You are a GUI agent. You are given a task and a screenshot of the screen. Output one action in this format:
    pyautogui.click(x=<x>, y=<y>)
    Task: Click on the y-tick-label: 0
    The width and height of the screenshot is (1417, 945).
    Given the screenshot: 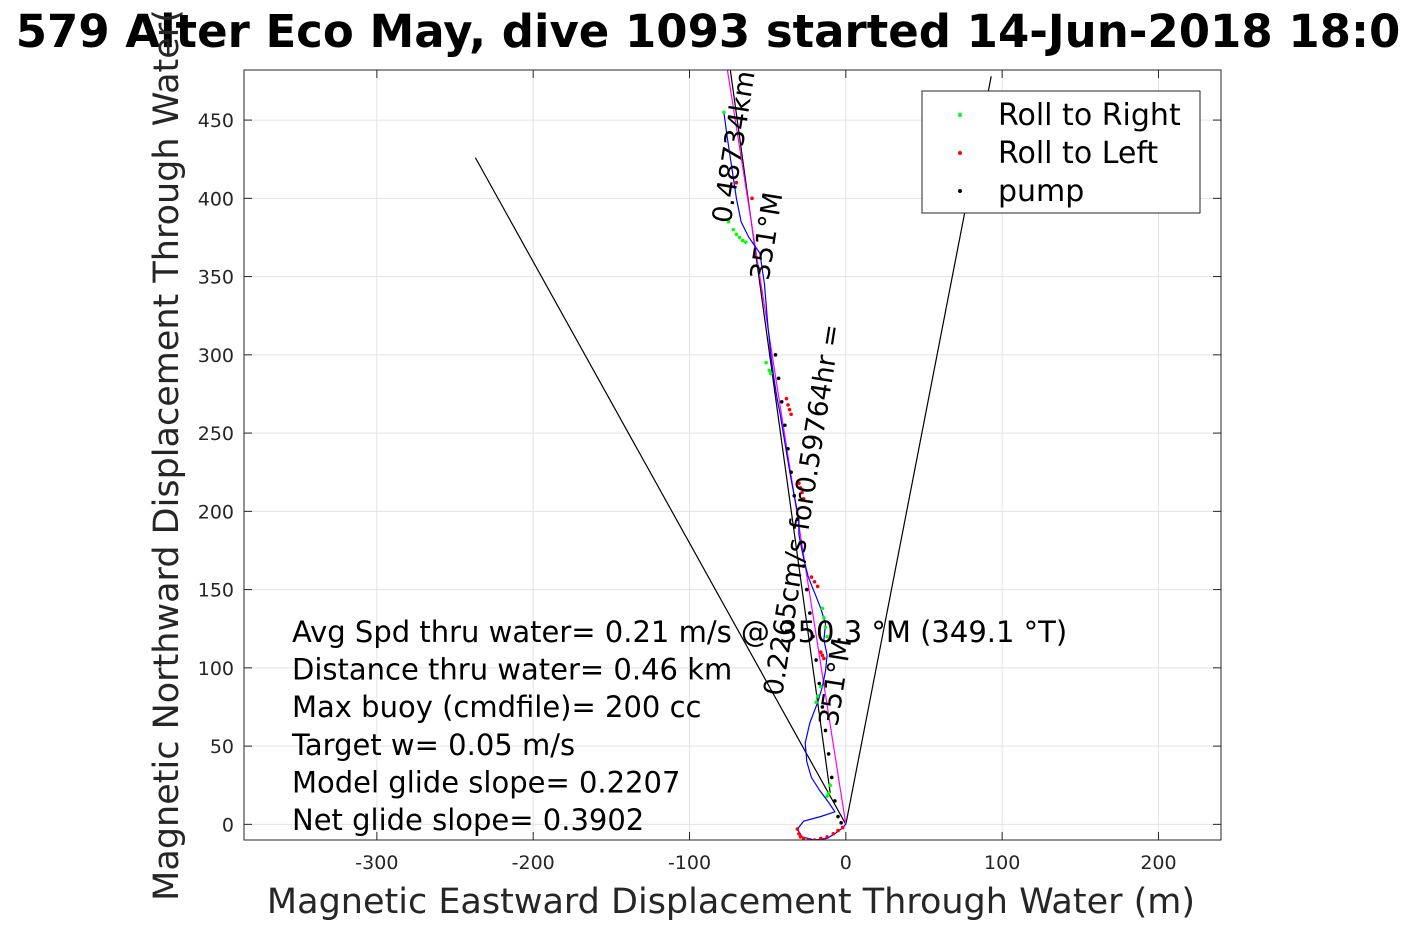 What is the action you would take?
    pyautogui.click(x=228, y=825)
    